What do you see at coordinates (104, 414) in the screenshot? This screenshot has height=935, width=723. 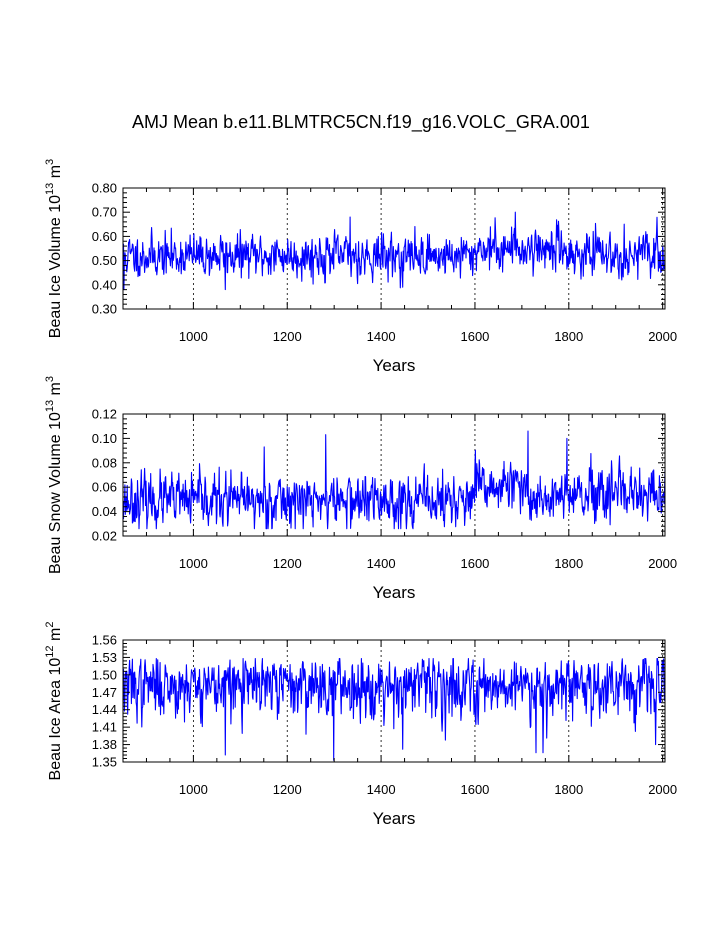 I see `y-tick-label: 0.12` at bounding box center [104, 414].